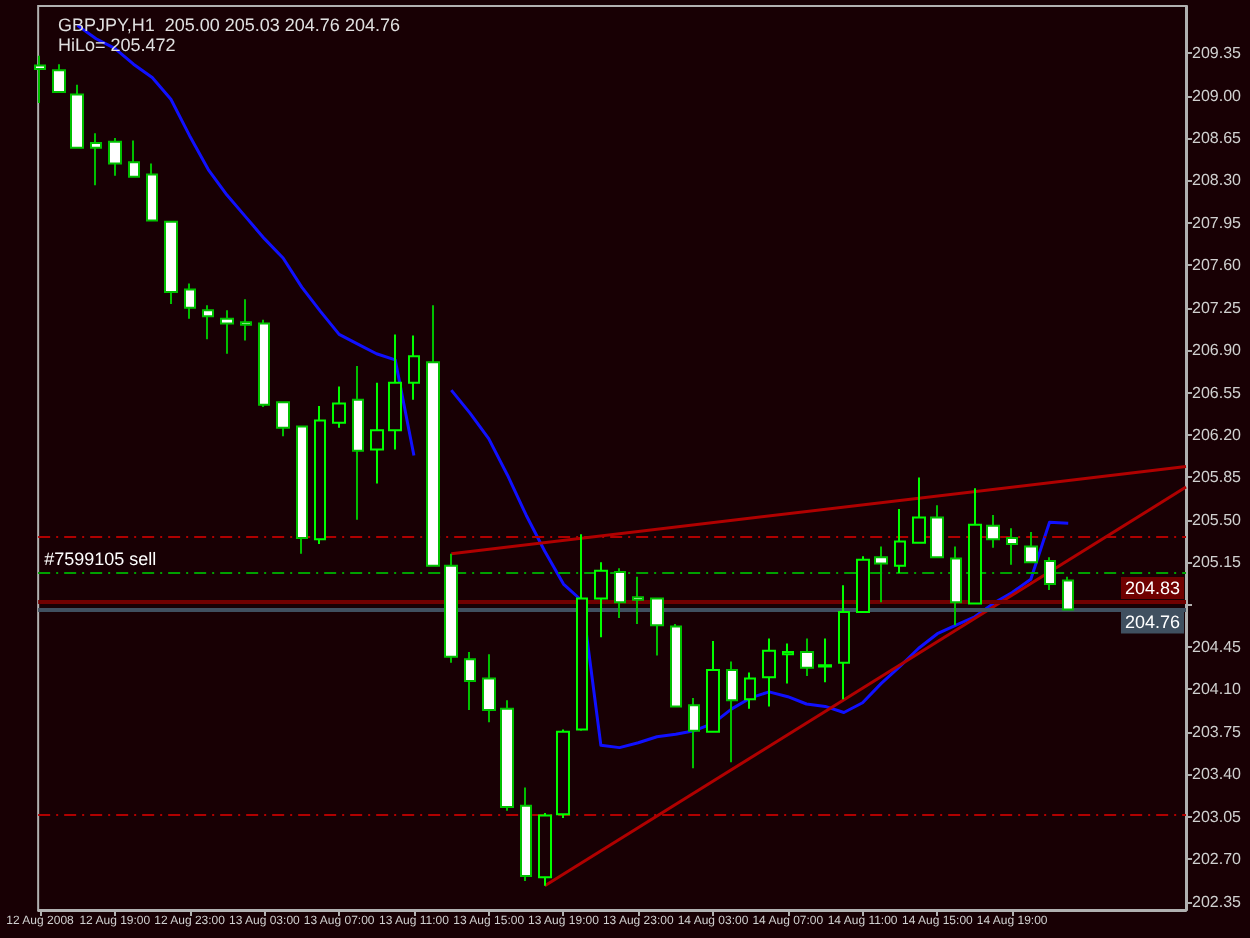 This screenshot has height=938, width=1250. I want to click on y-tick-label: 208.30, so click(1217, 180).